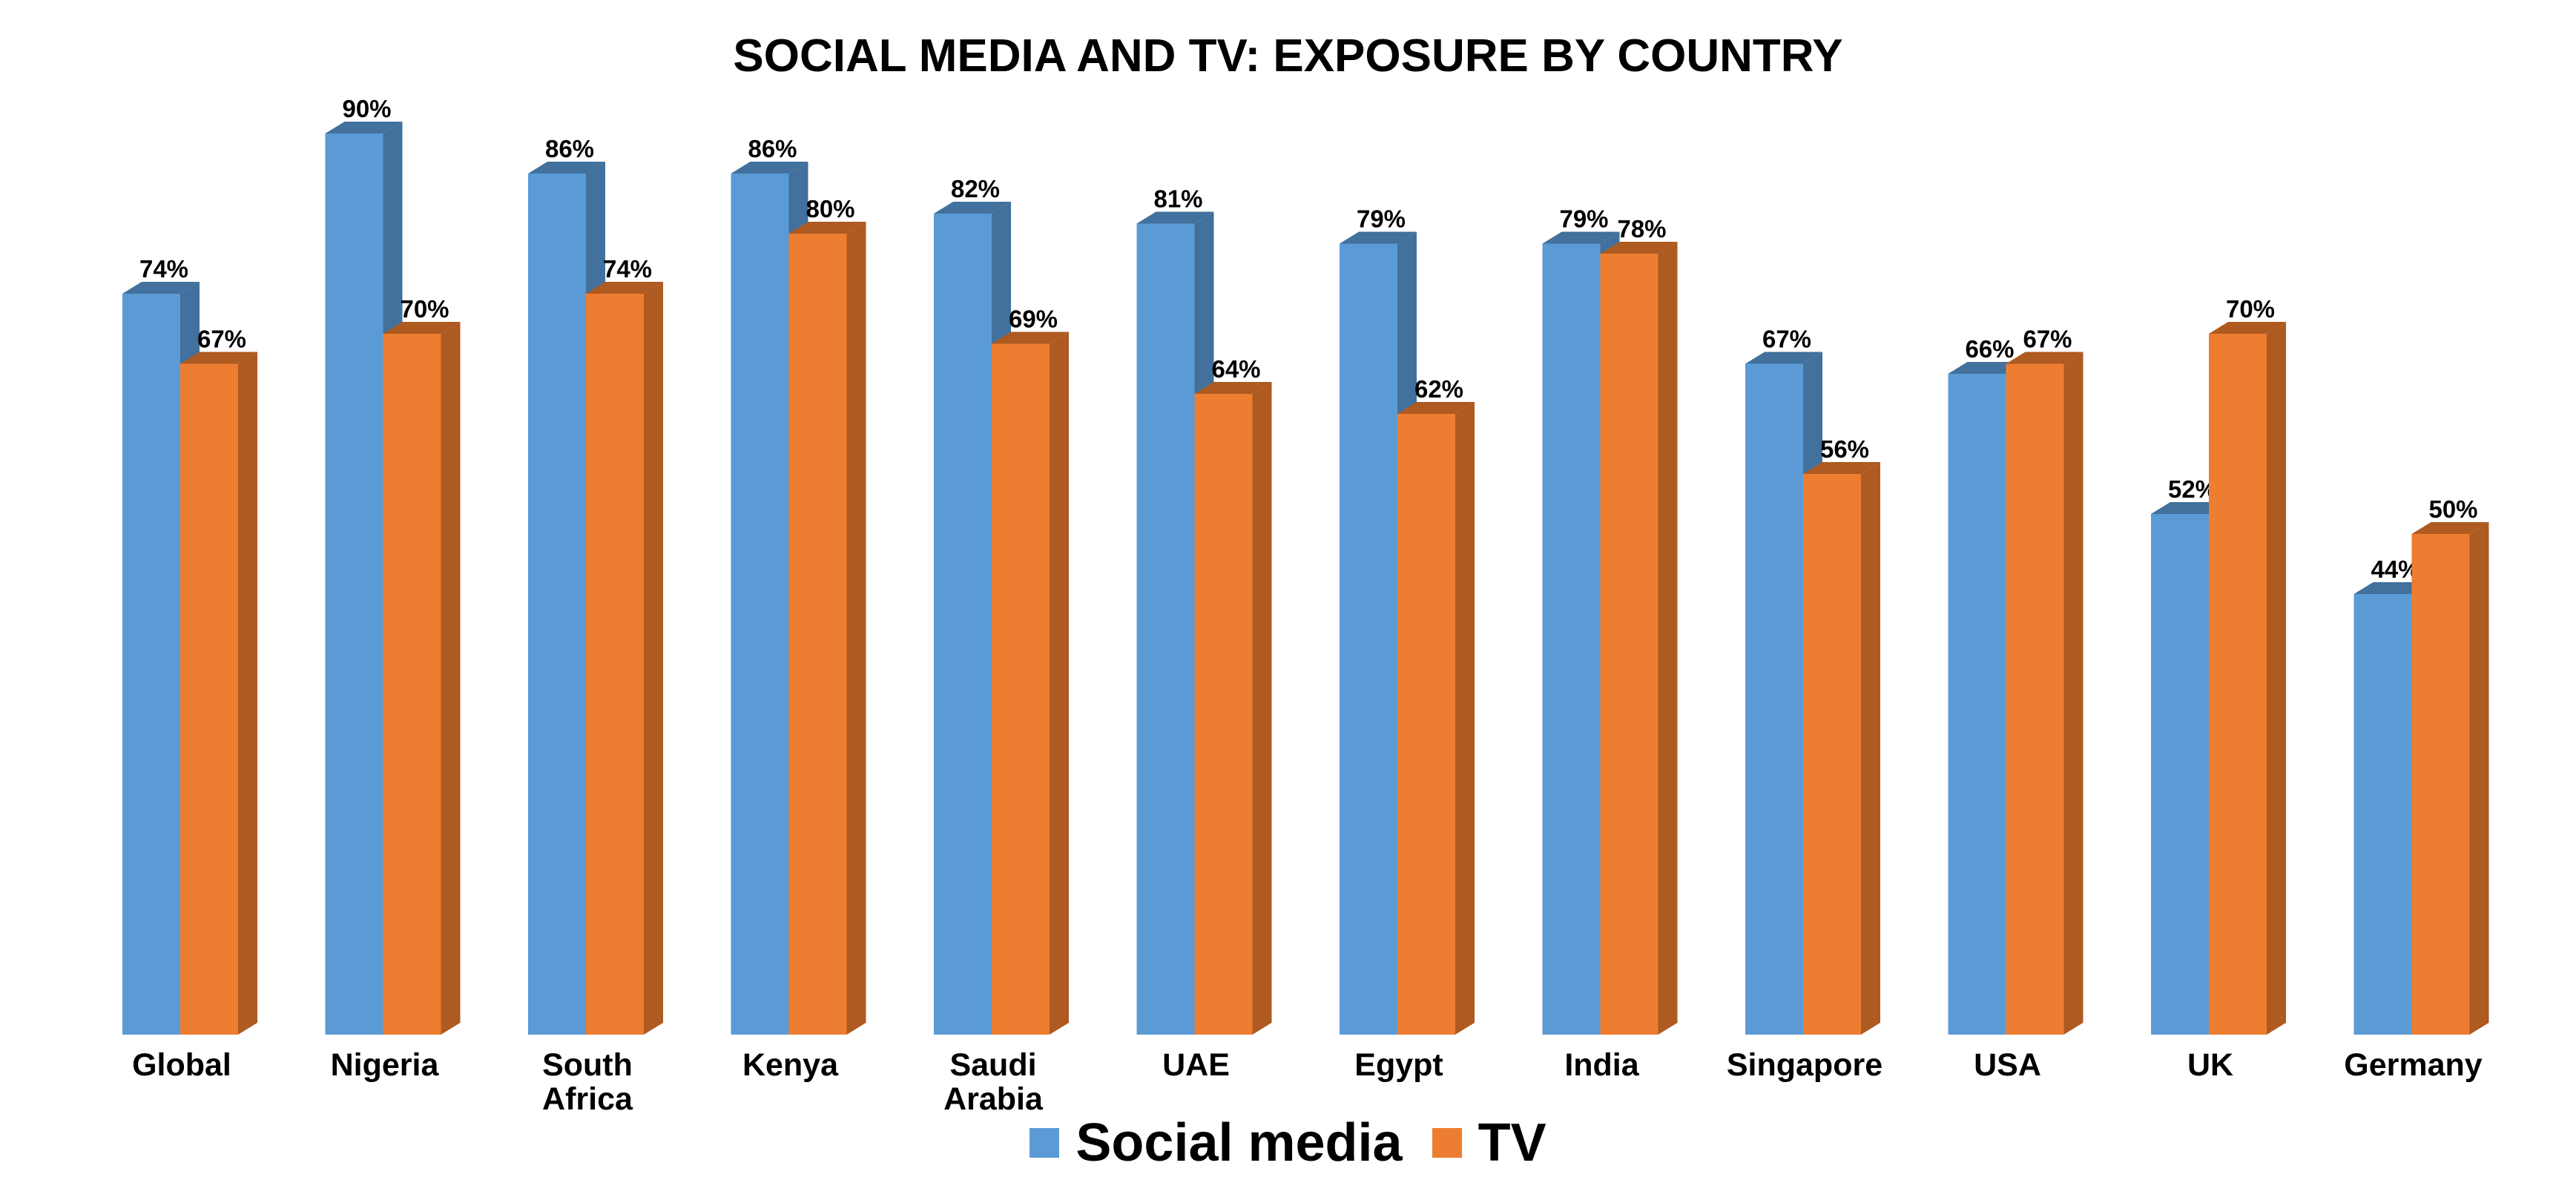  What do you see at coordinates (976, 188) in the screenshot?
I see `data-label-social-media-saudi-arabia: 82%` at bounding box center [976, 188].